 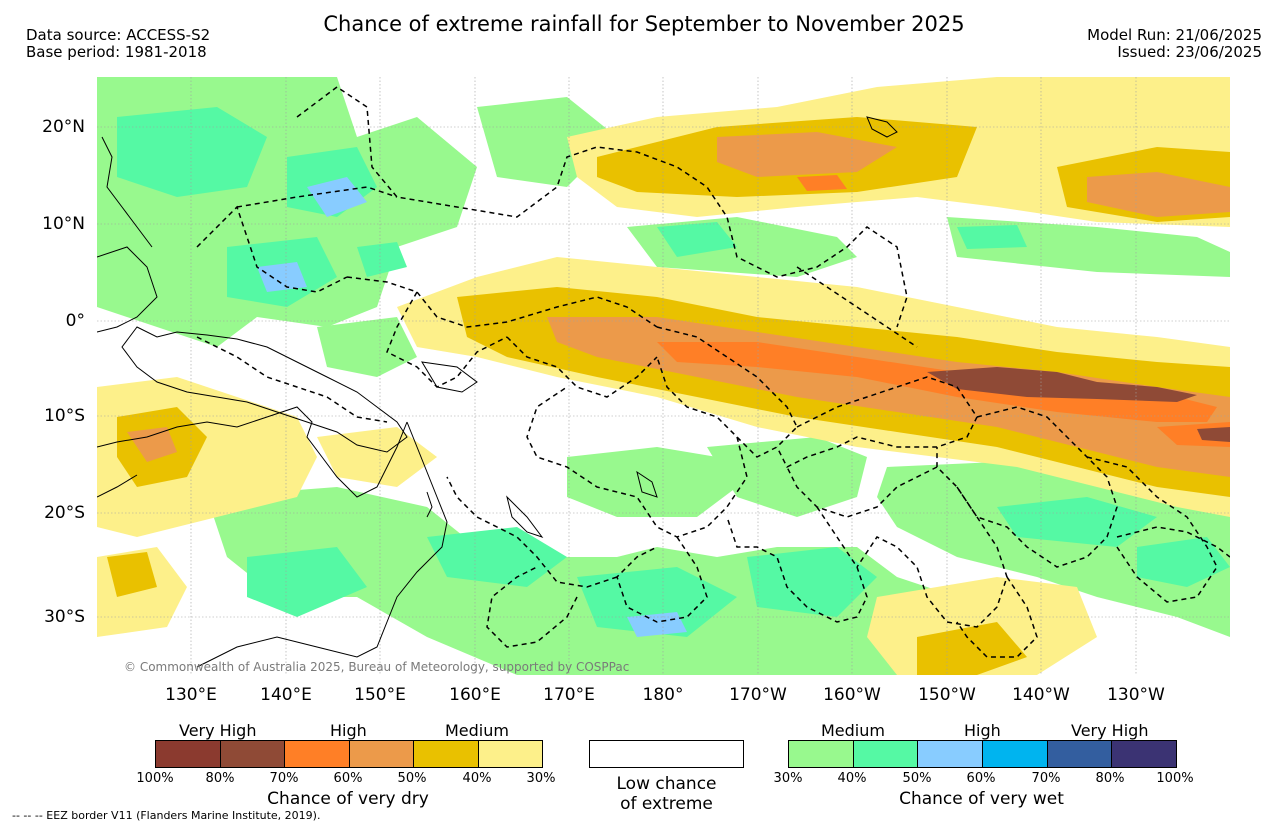 What do you see at coordinates (1041, 695) in the screenshot?
I see `lon-label-140w: 140°W` at bounding box center [1041, 695].